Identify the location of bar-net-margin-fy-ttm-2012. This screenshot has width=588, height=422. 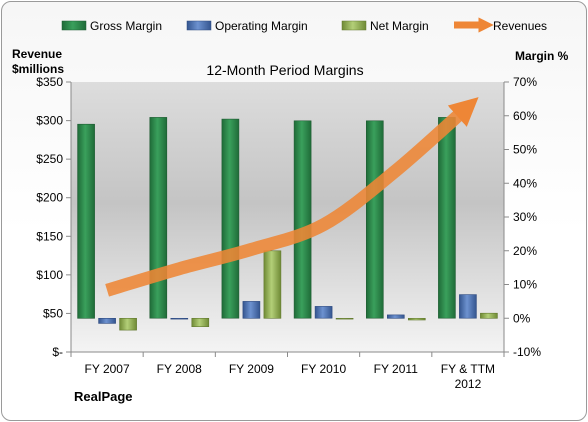
(489, 315).